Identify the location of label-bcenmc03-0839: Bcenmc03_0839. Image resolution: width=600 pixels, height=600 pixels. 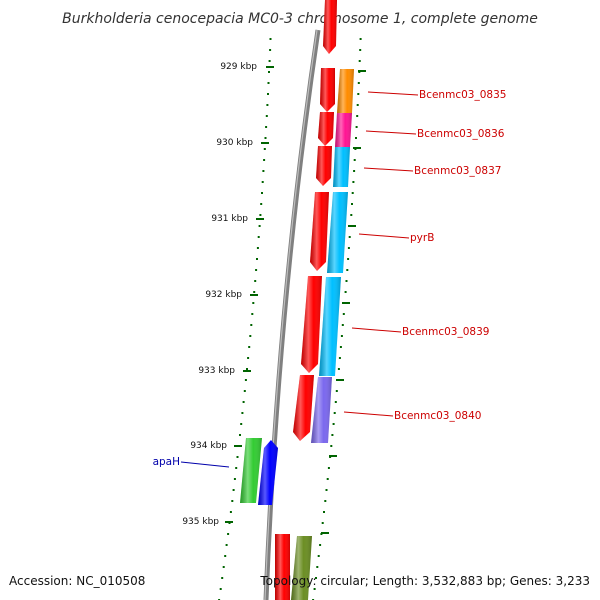
(420, 332).